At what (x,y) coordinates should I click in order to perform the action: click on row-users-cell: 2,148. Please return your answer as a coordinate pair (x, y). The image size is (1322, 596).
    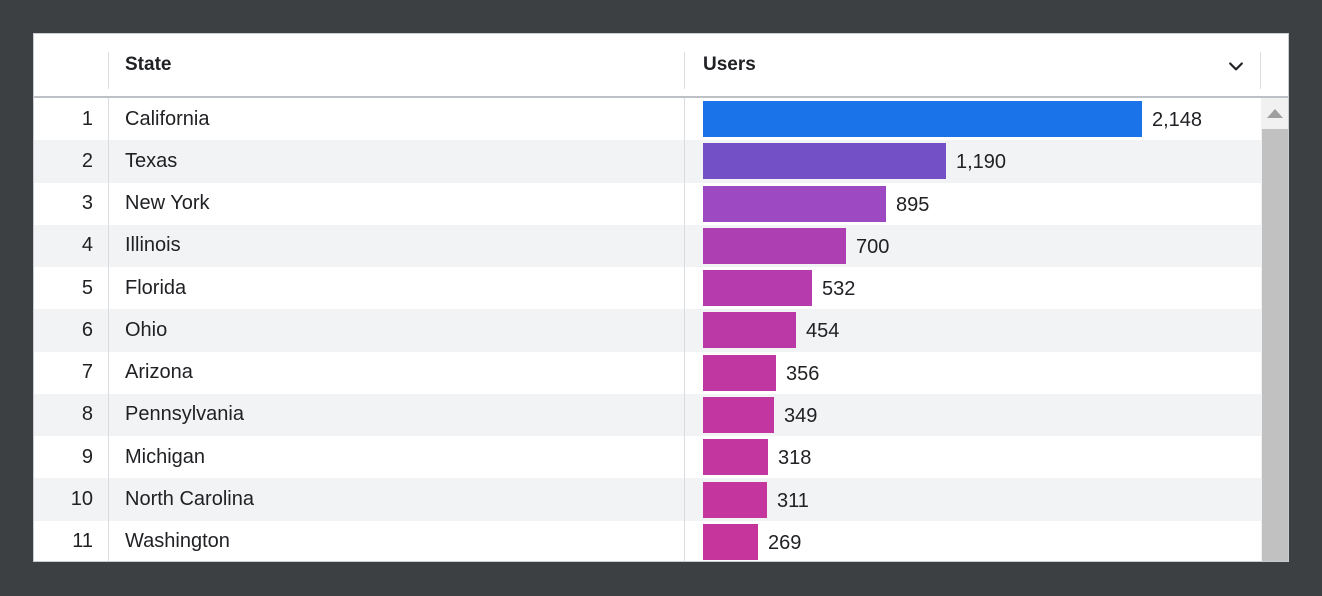
    Looking at the image, I should click on (986, 119).